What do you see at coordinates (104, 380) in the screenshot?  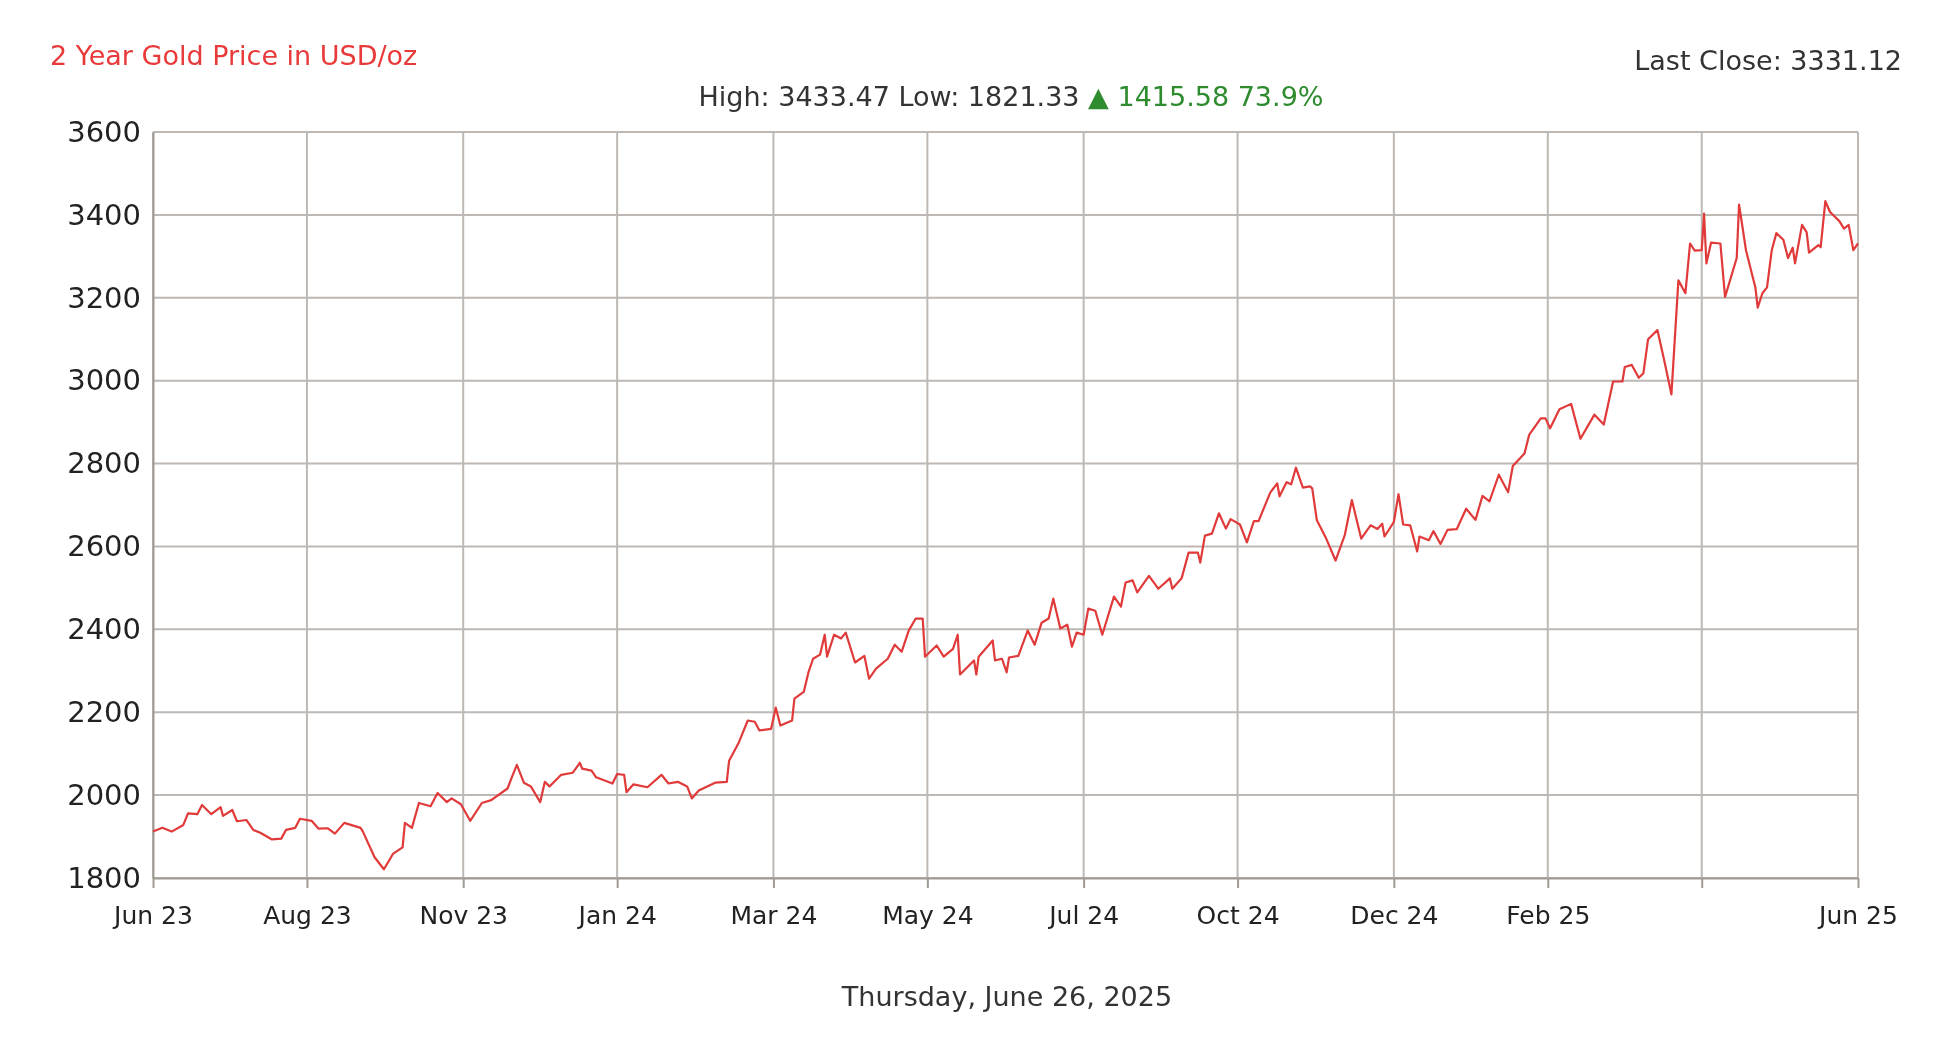 I see `y-tick-label: 3000` at bounding box center [104, 380].